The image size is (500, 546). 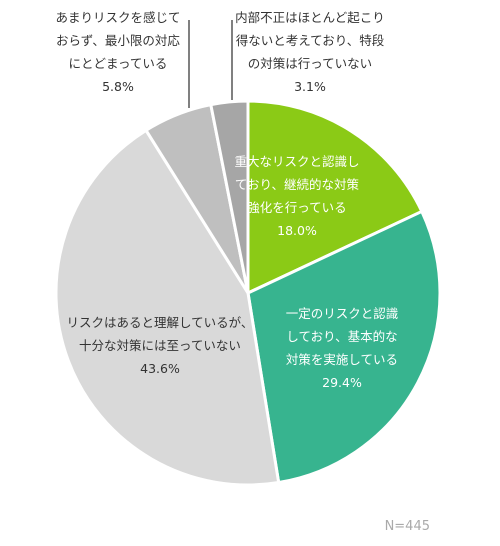 What do you see at coordinates (341, 336) in the screenshot?
I see `slice-label-line: しており、基本的な` at bounding box center [341, 336].